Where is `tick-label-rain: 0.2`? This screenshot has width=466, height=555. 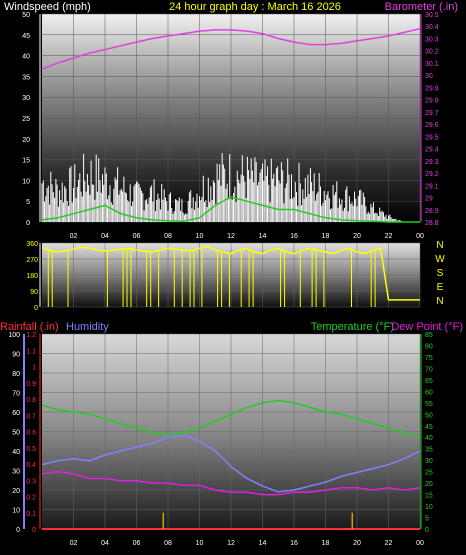 tick-label-rain: 0.2 is located at coordinates (31, 498).